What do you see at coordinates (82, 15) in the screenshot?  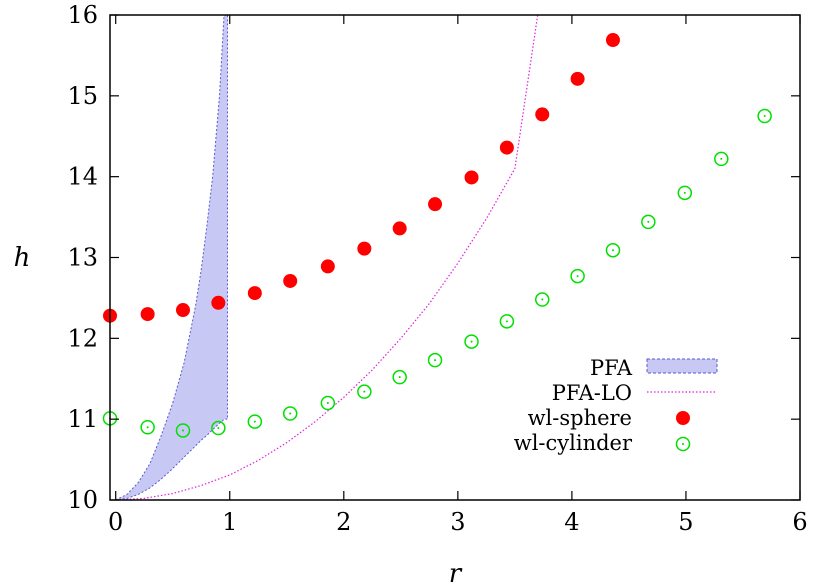 I see `y-tick-label: 16` at bounding box center [82, 15].